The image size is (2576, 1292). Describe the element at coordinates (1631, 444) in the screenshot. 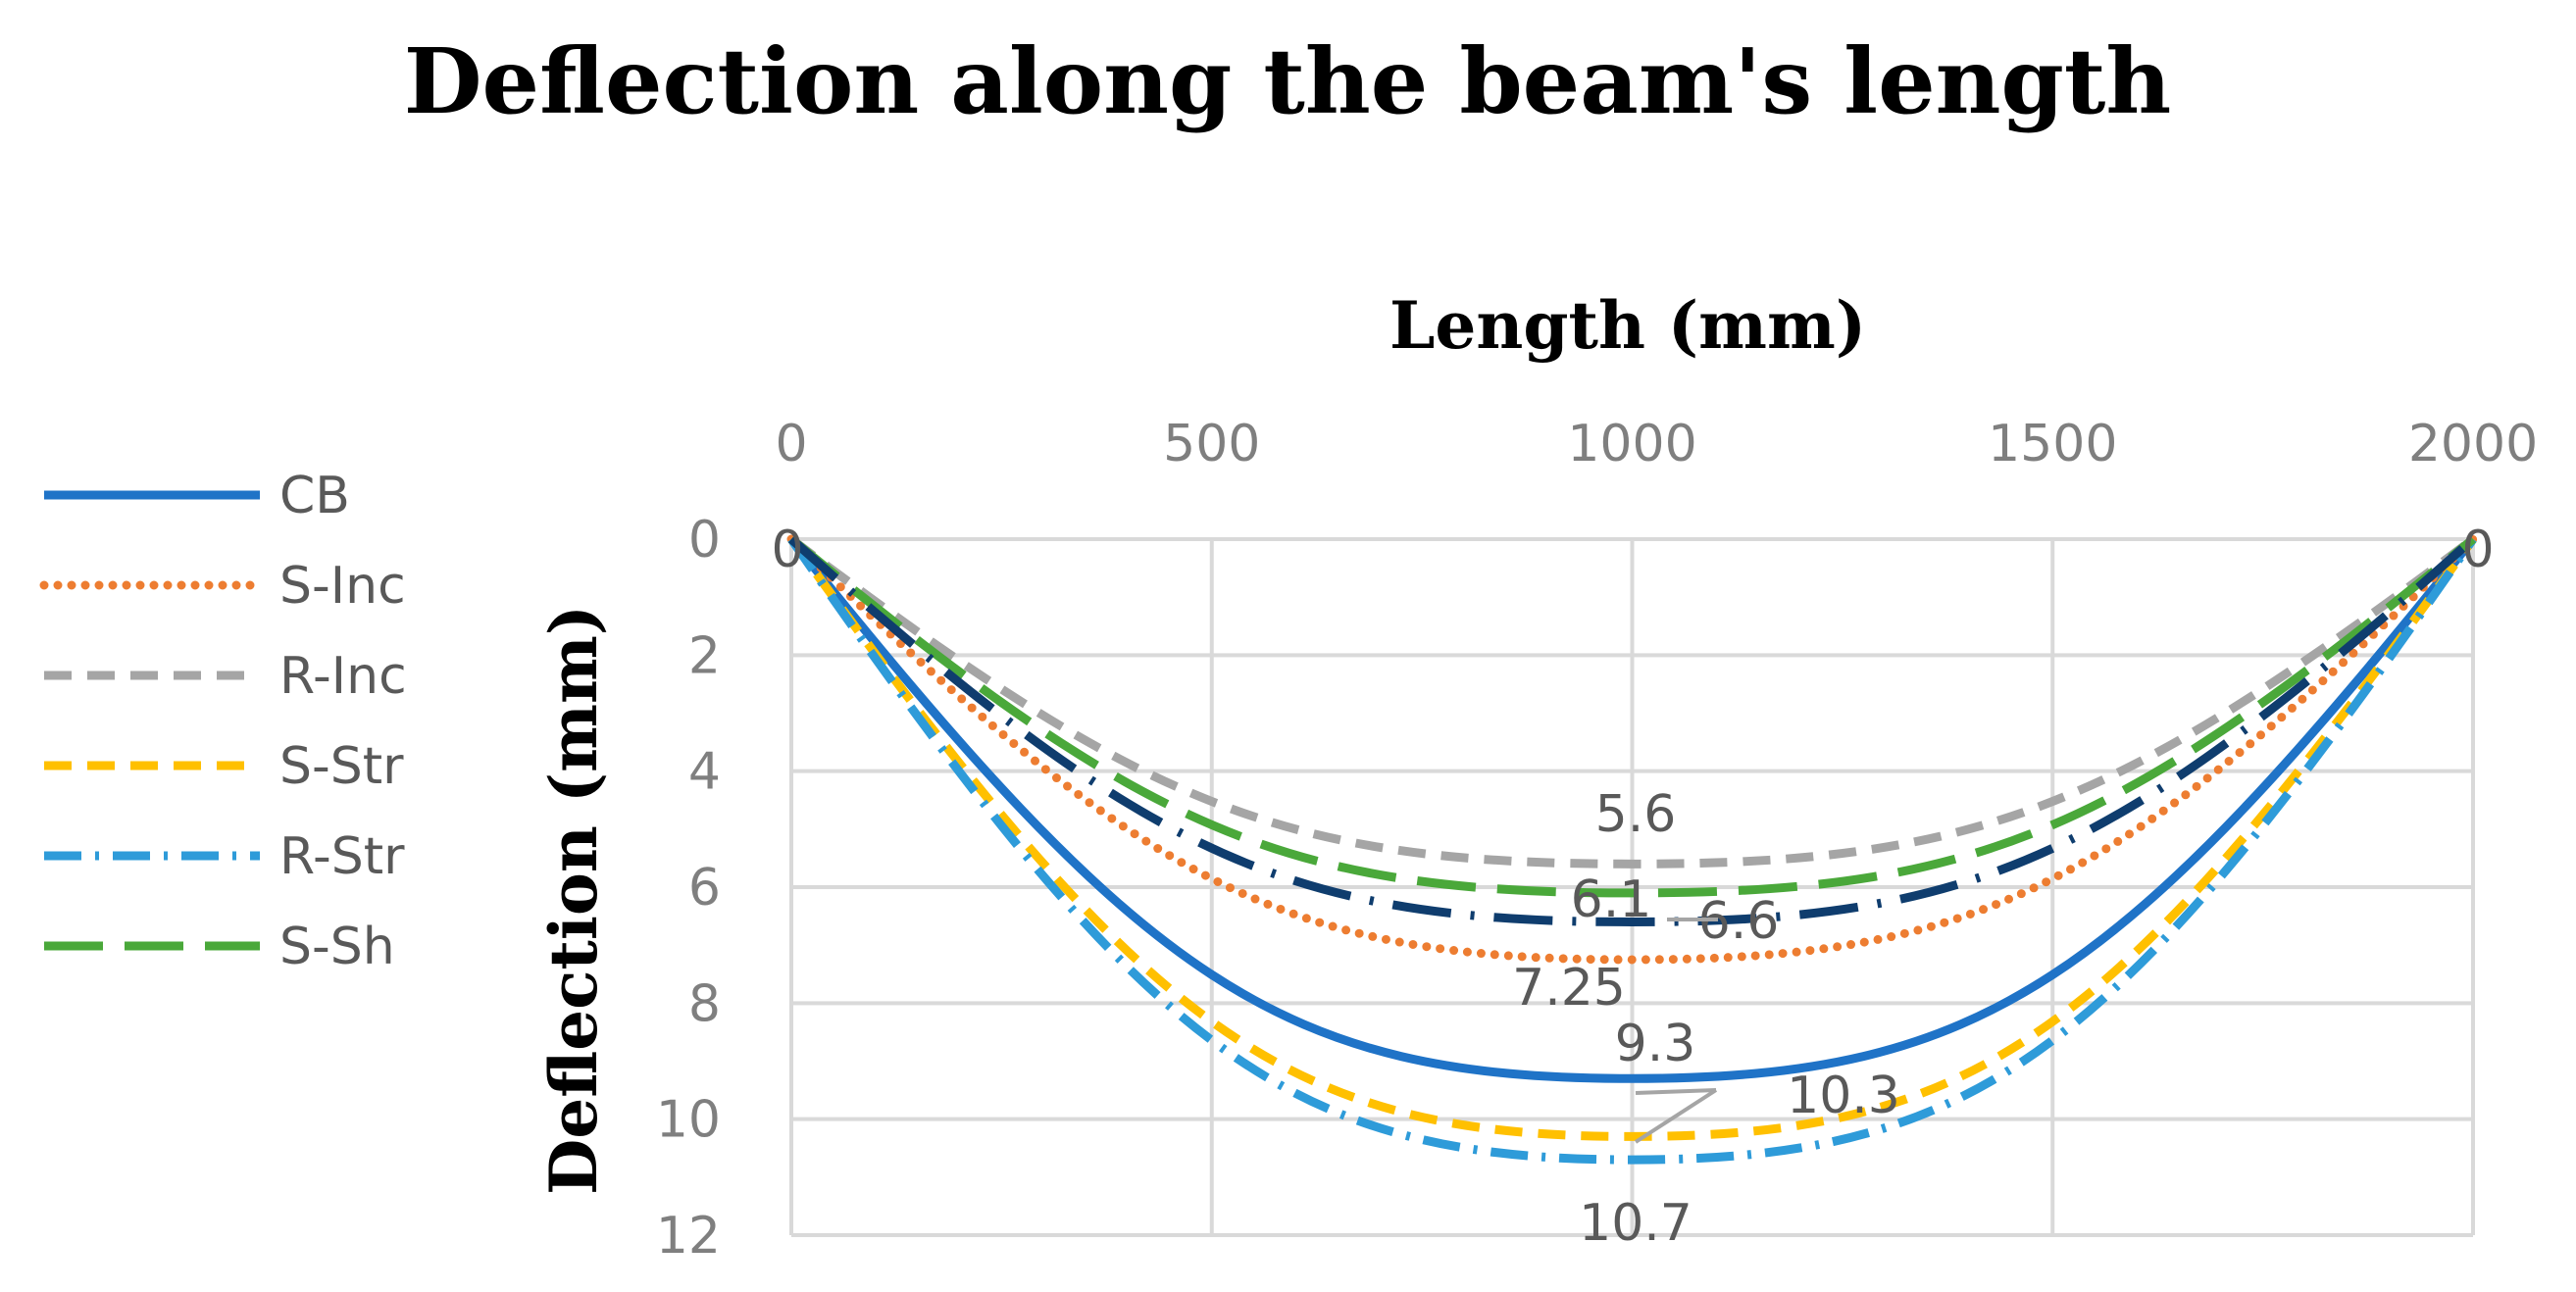

I see `x-tick-label: 1000` at that location.